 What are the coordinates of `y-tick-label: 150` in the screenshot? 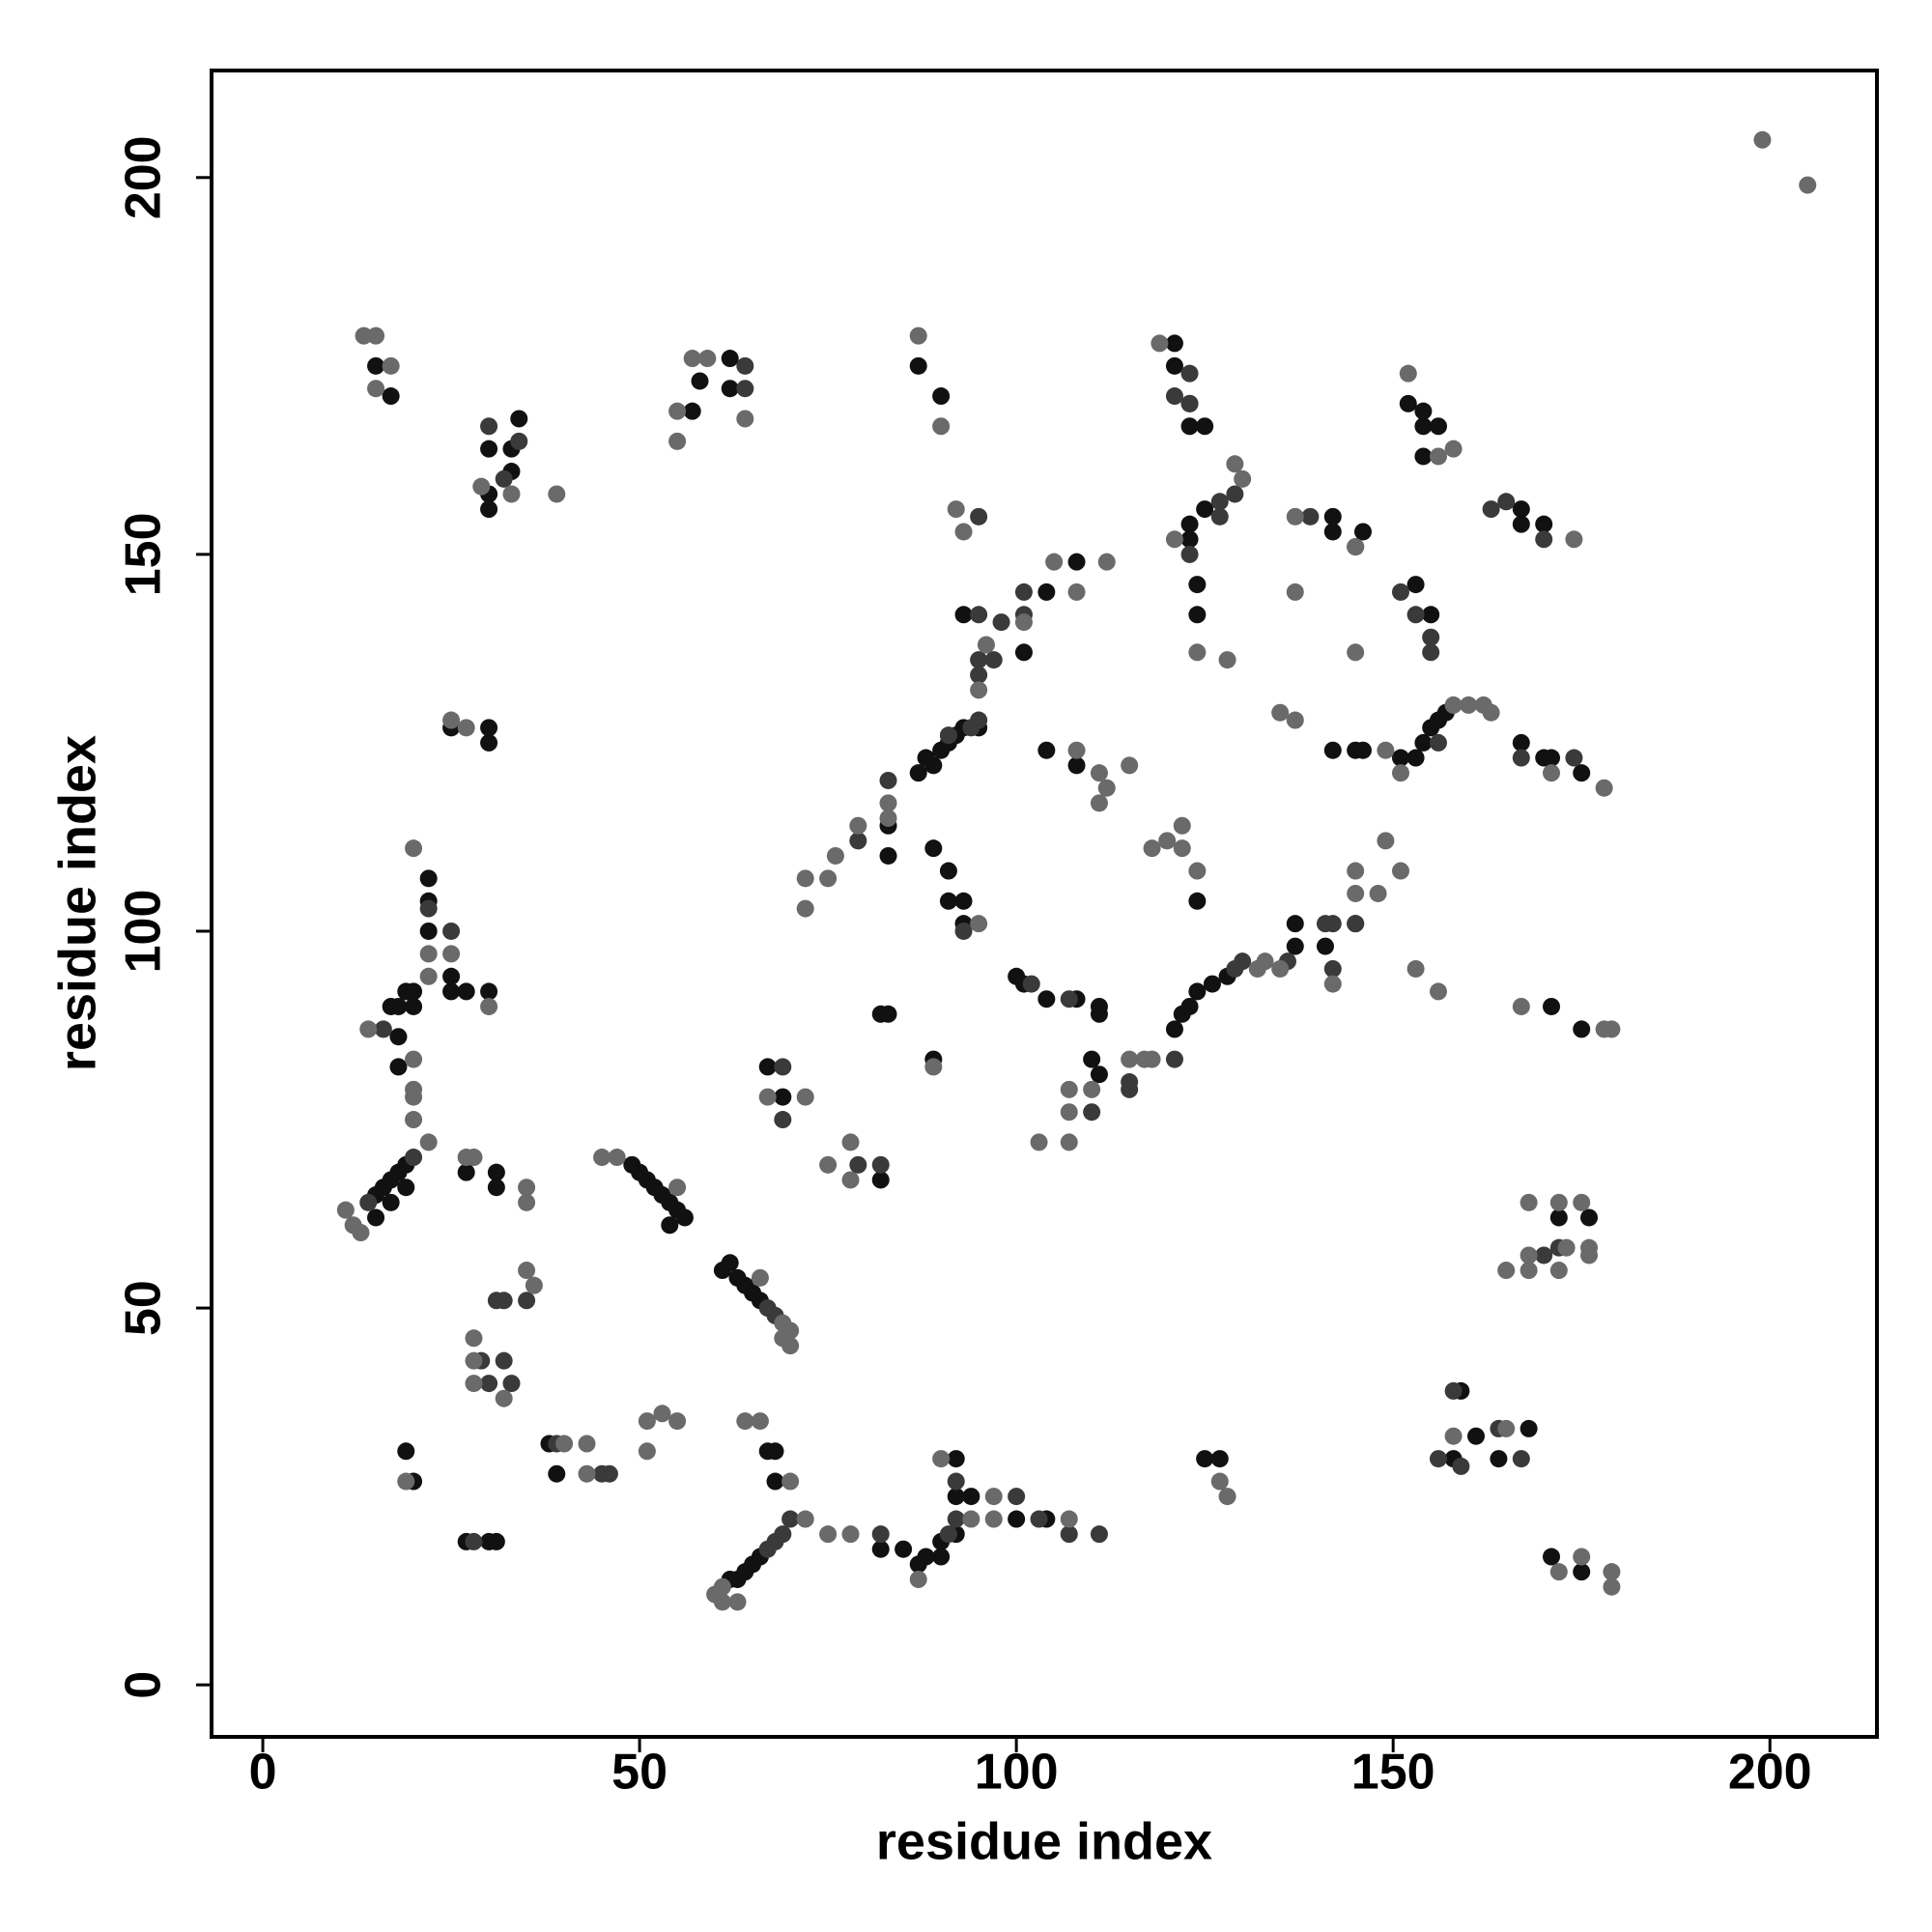 It's located at (144, 554).